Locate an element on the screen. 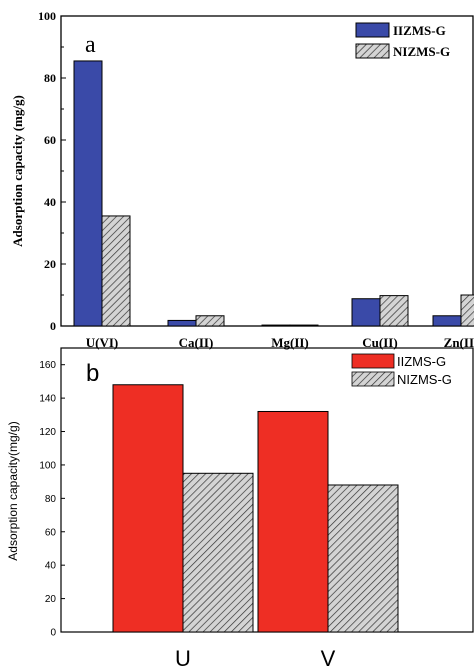 This screenshot has height=672, width=474. panel-b-y-axis-label: Adsorption capacity(mg/g) is located at coordinates (13, 490).